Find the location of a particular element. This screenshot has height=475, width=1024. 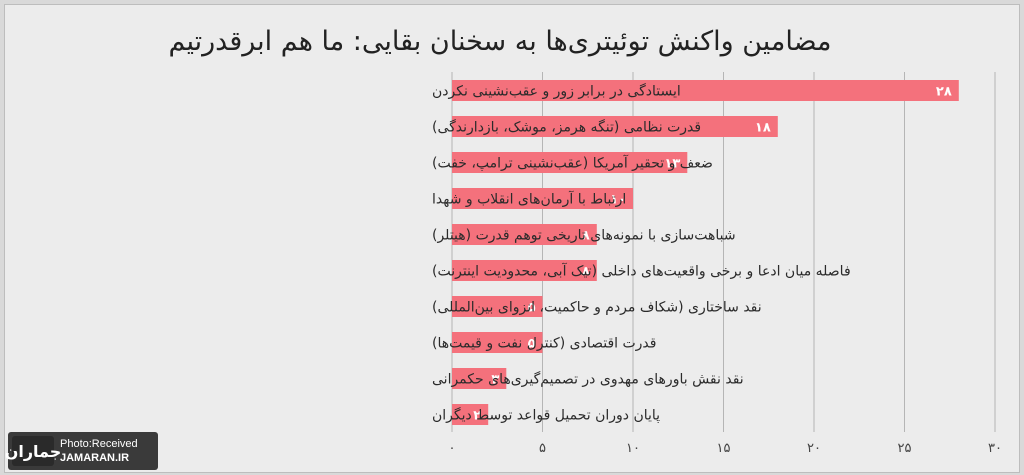

data-label: ۱۸ is located at coordinates (763, 128).